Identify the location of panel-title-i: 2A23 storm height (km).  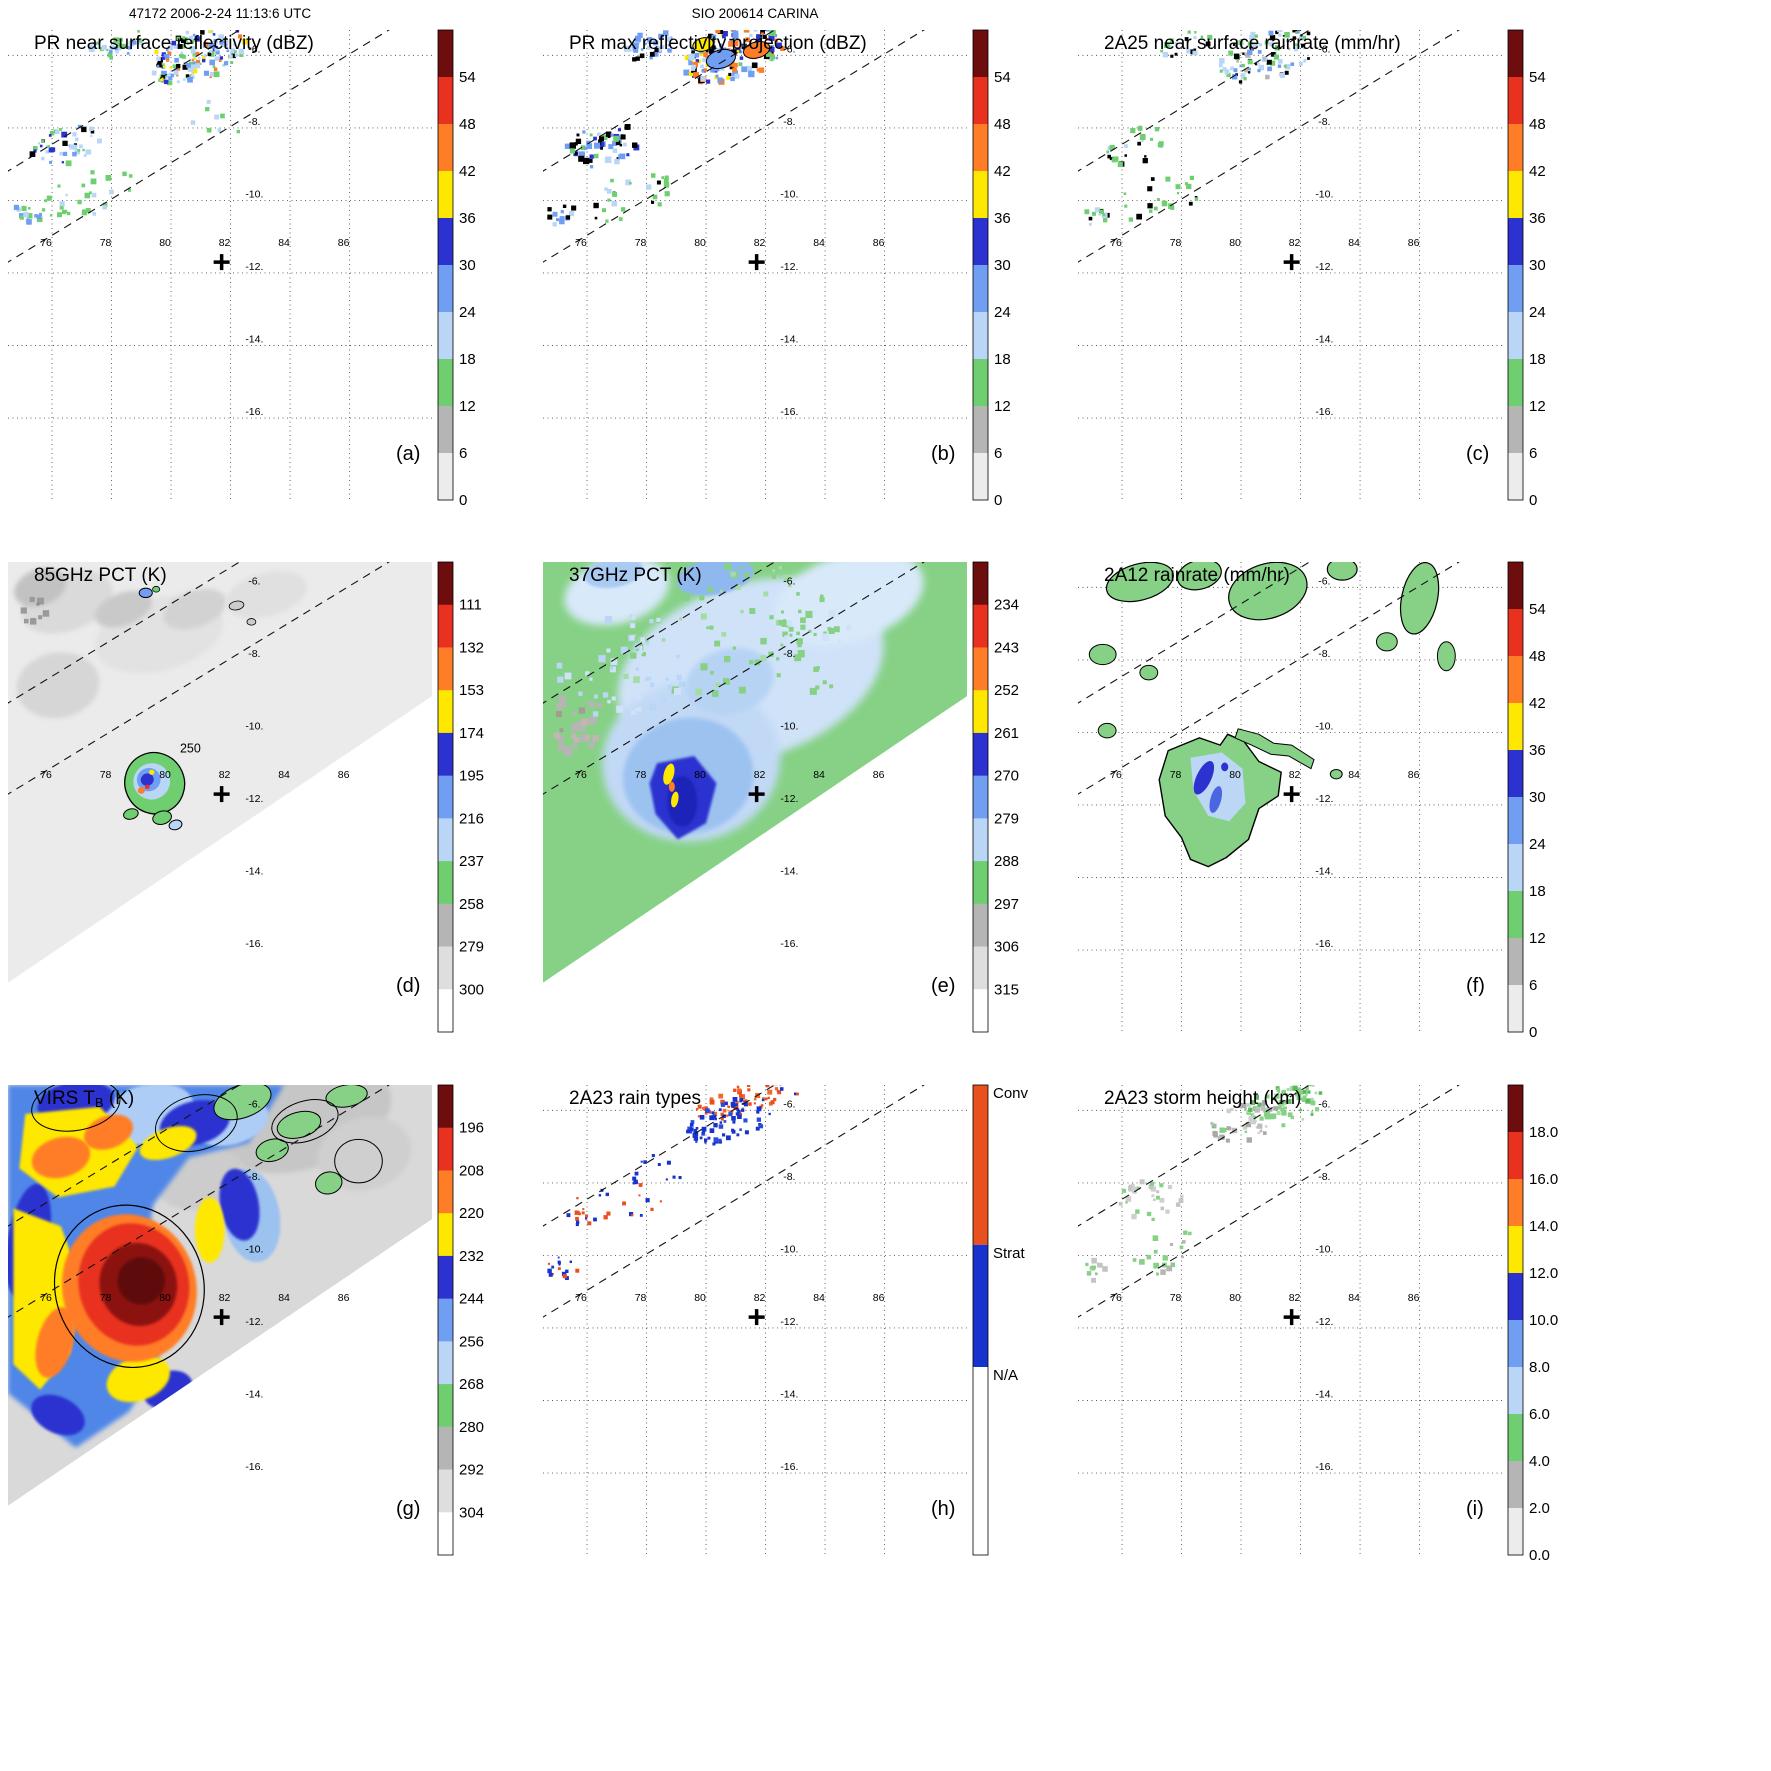
(1202, 1098).